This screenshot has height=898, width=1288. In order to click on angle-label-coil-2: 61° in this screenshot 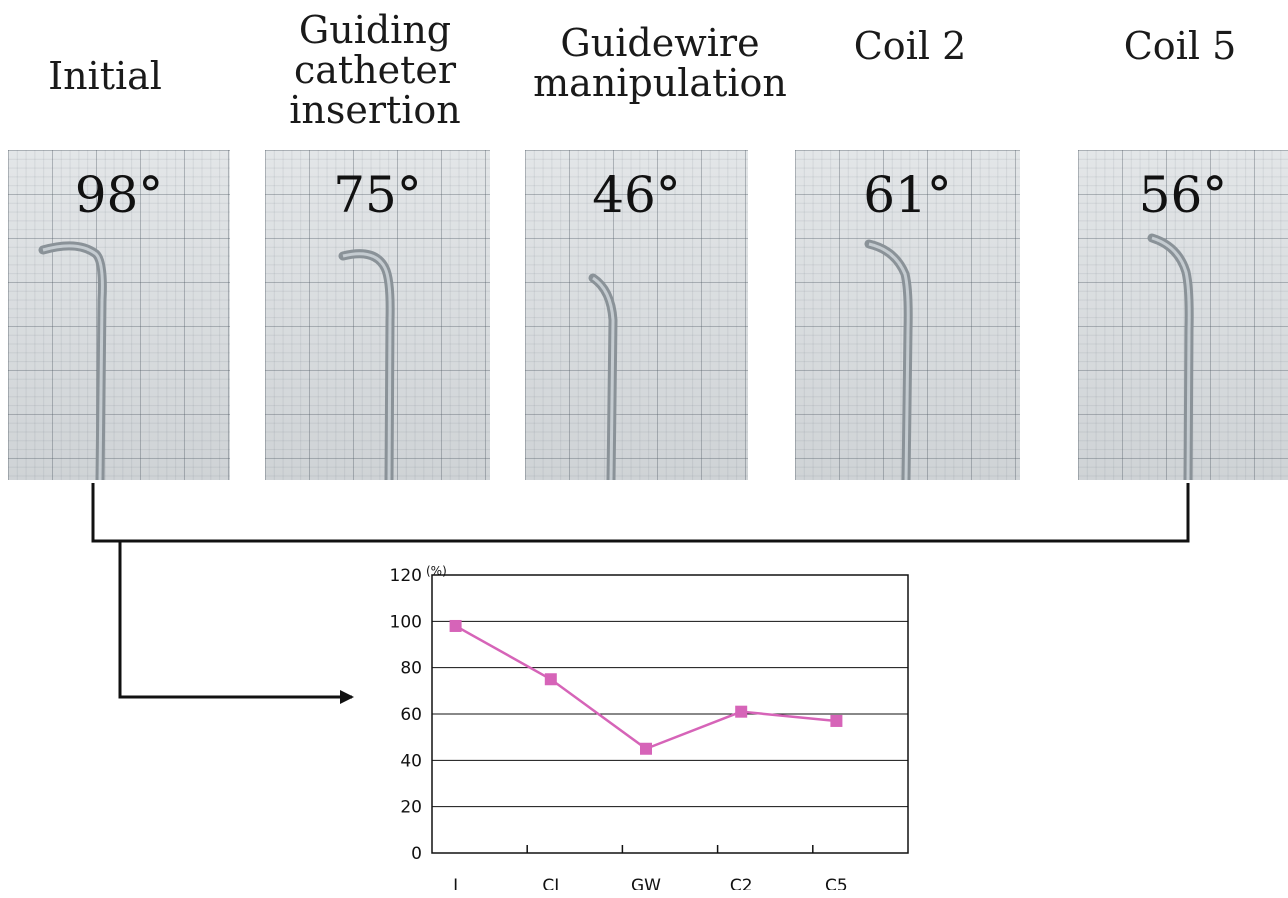, I will do `click(907, 195)`.